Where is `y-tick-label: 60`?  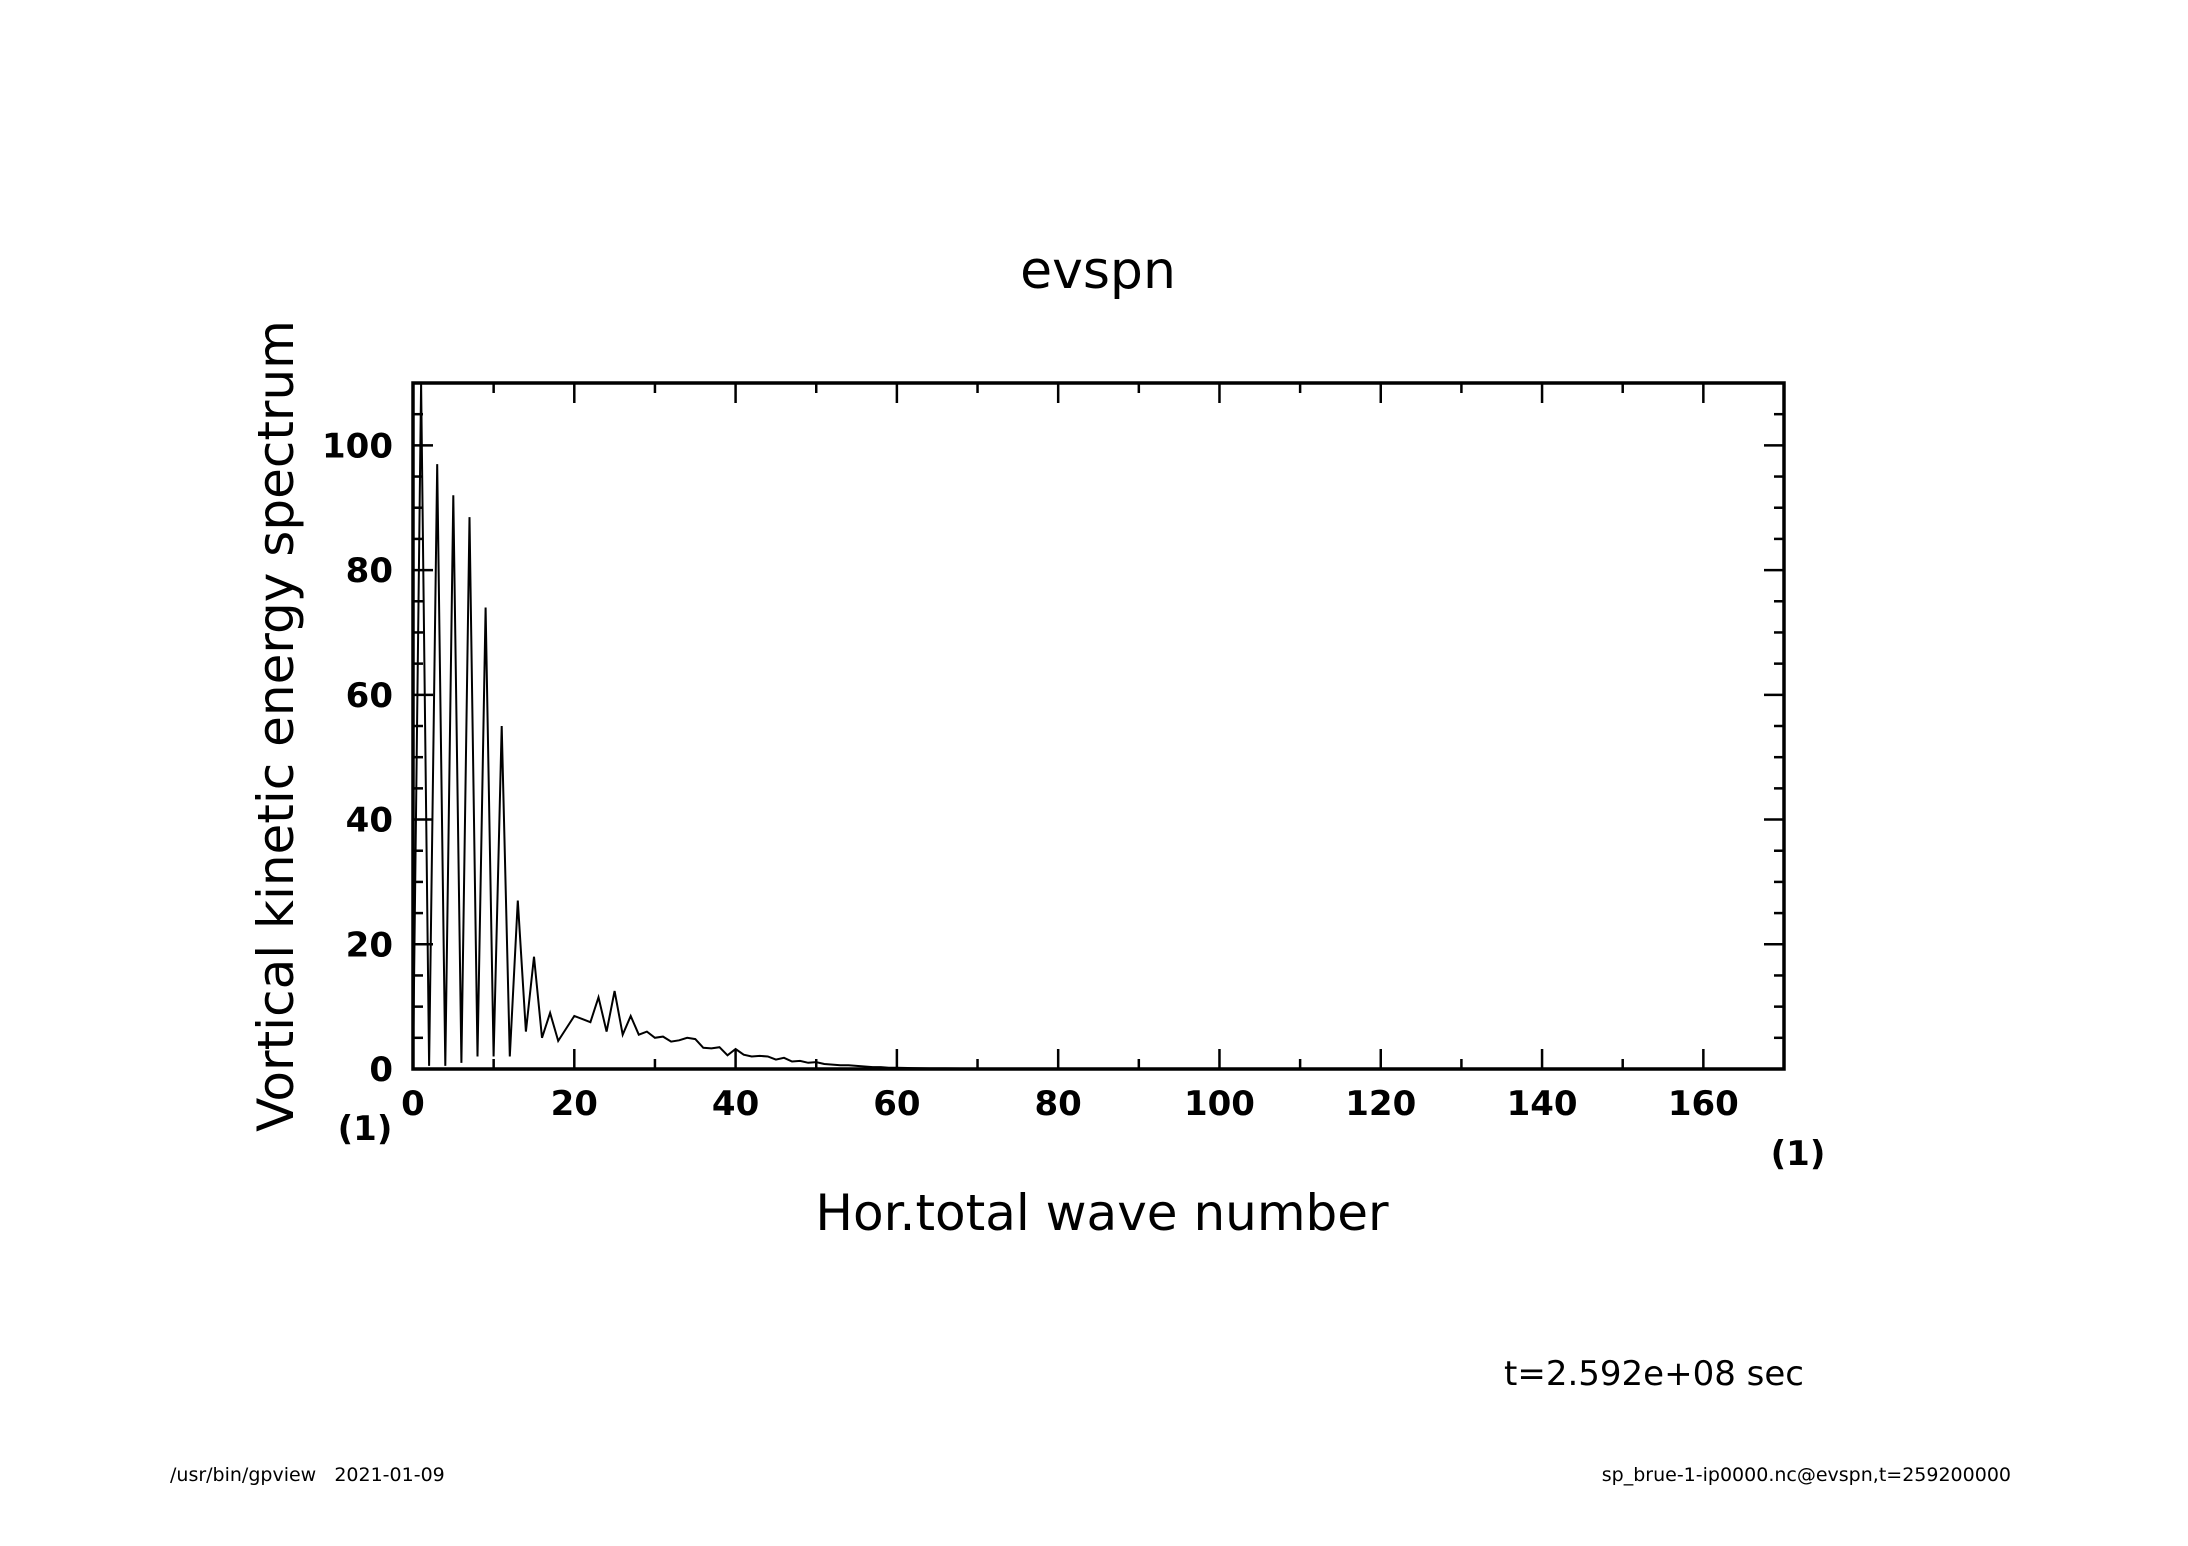
y-tick-label: 60 is located at coordinates (369, 696).